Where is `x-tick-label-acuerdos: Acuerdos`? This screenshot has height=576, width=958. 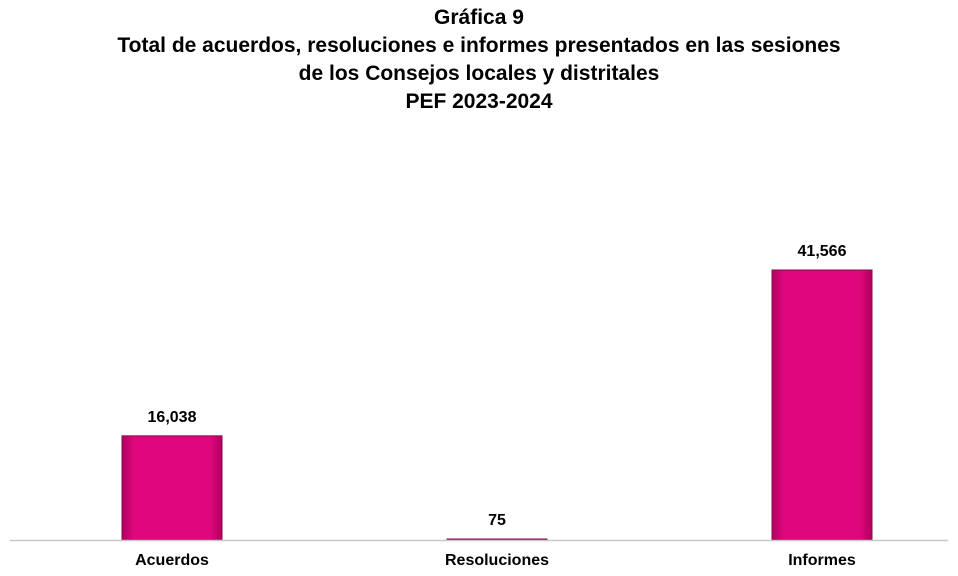 x-tick-label-acuerdos: Acuerdos is located at coordinates (172, 560).